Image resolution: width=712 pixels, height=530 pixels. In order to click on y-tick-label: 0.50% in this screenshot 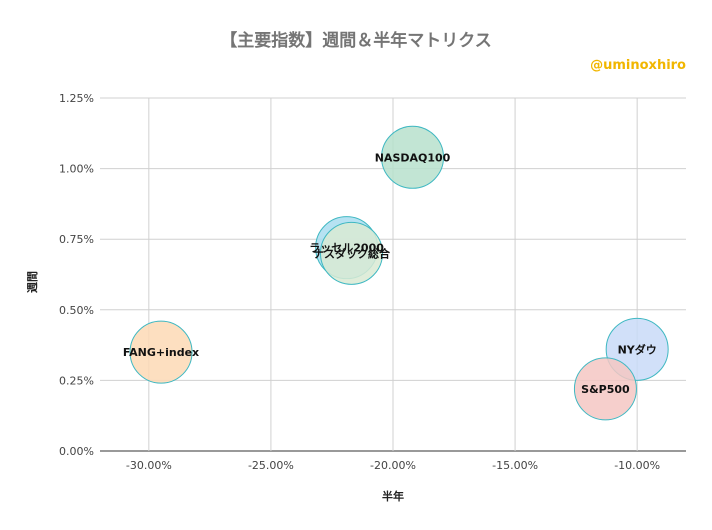, I will do `click(76, 310)`.